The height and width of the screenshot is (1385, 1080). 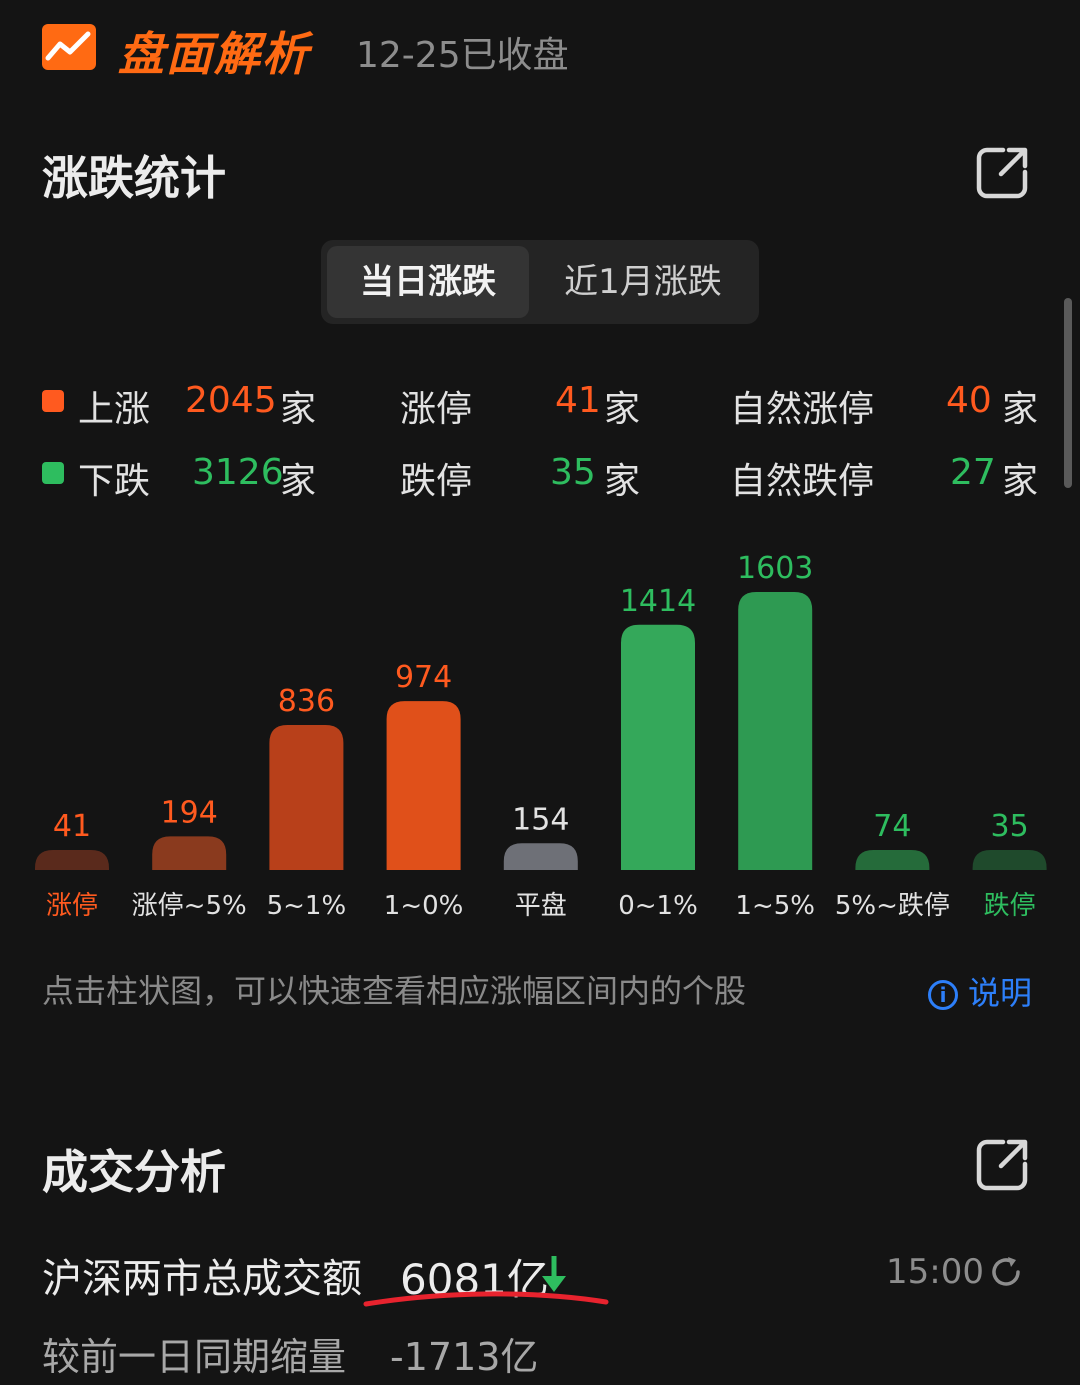 What do you see at coordinates (394, 991) in the screenshot?
I see `chart-hint: 点击柱状图，可以快速查看相应涨幅区间内的个股` at bounding box center [394, 991].